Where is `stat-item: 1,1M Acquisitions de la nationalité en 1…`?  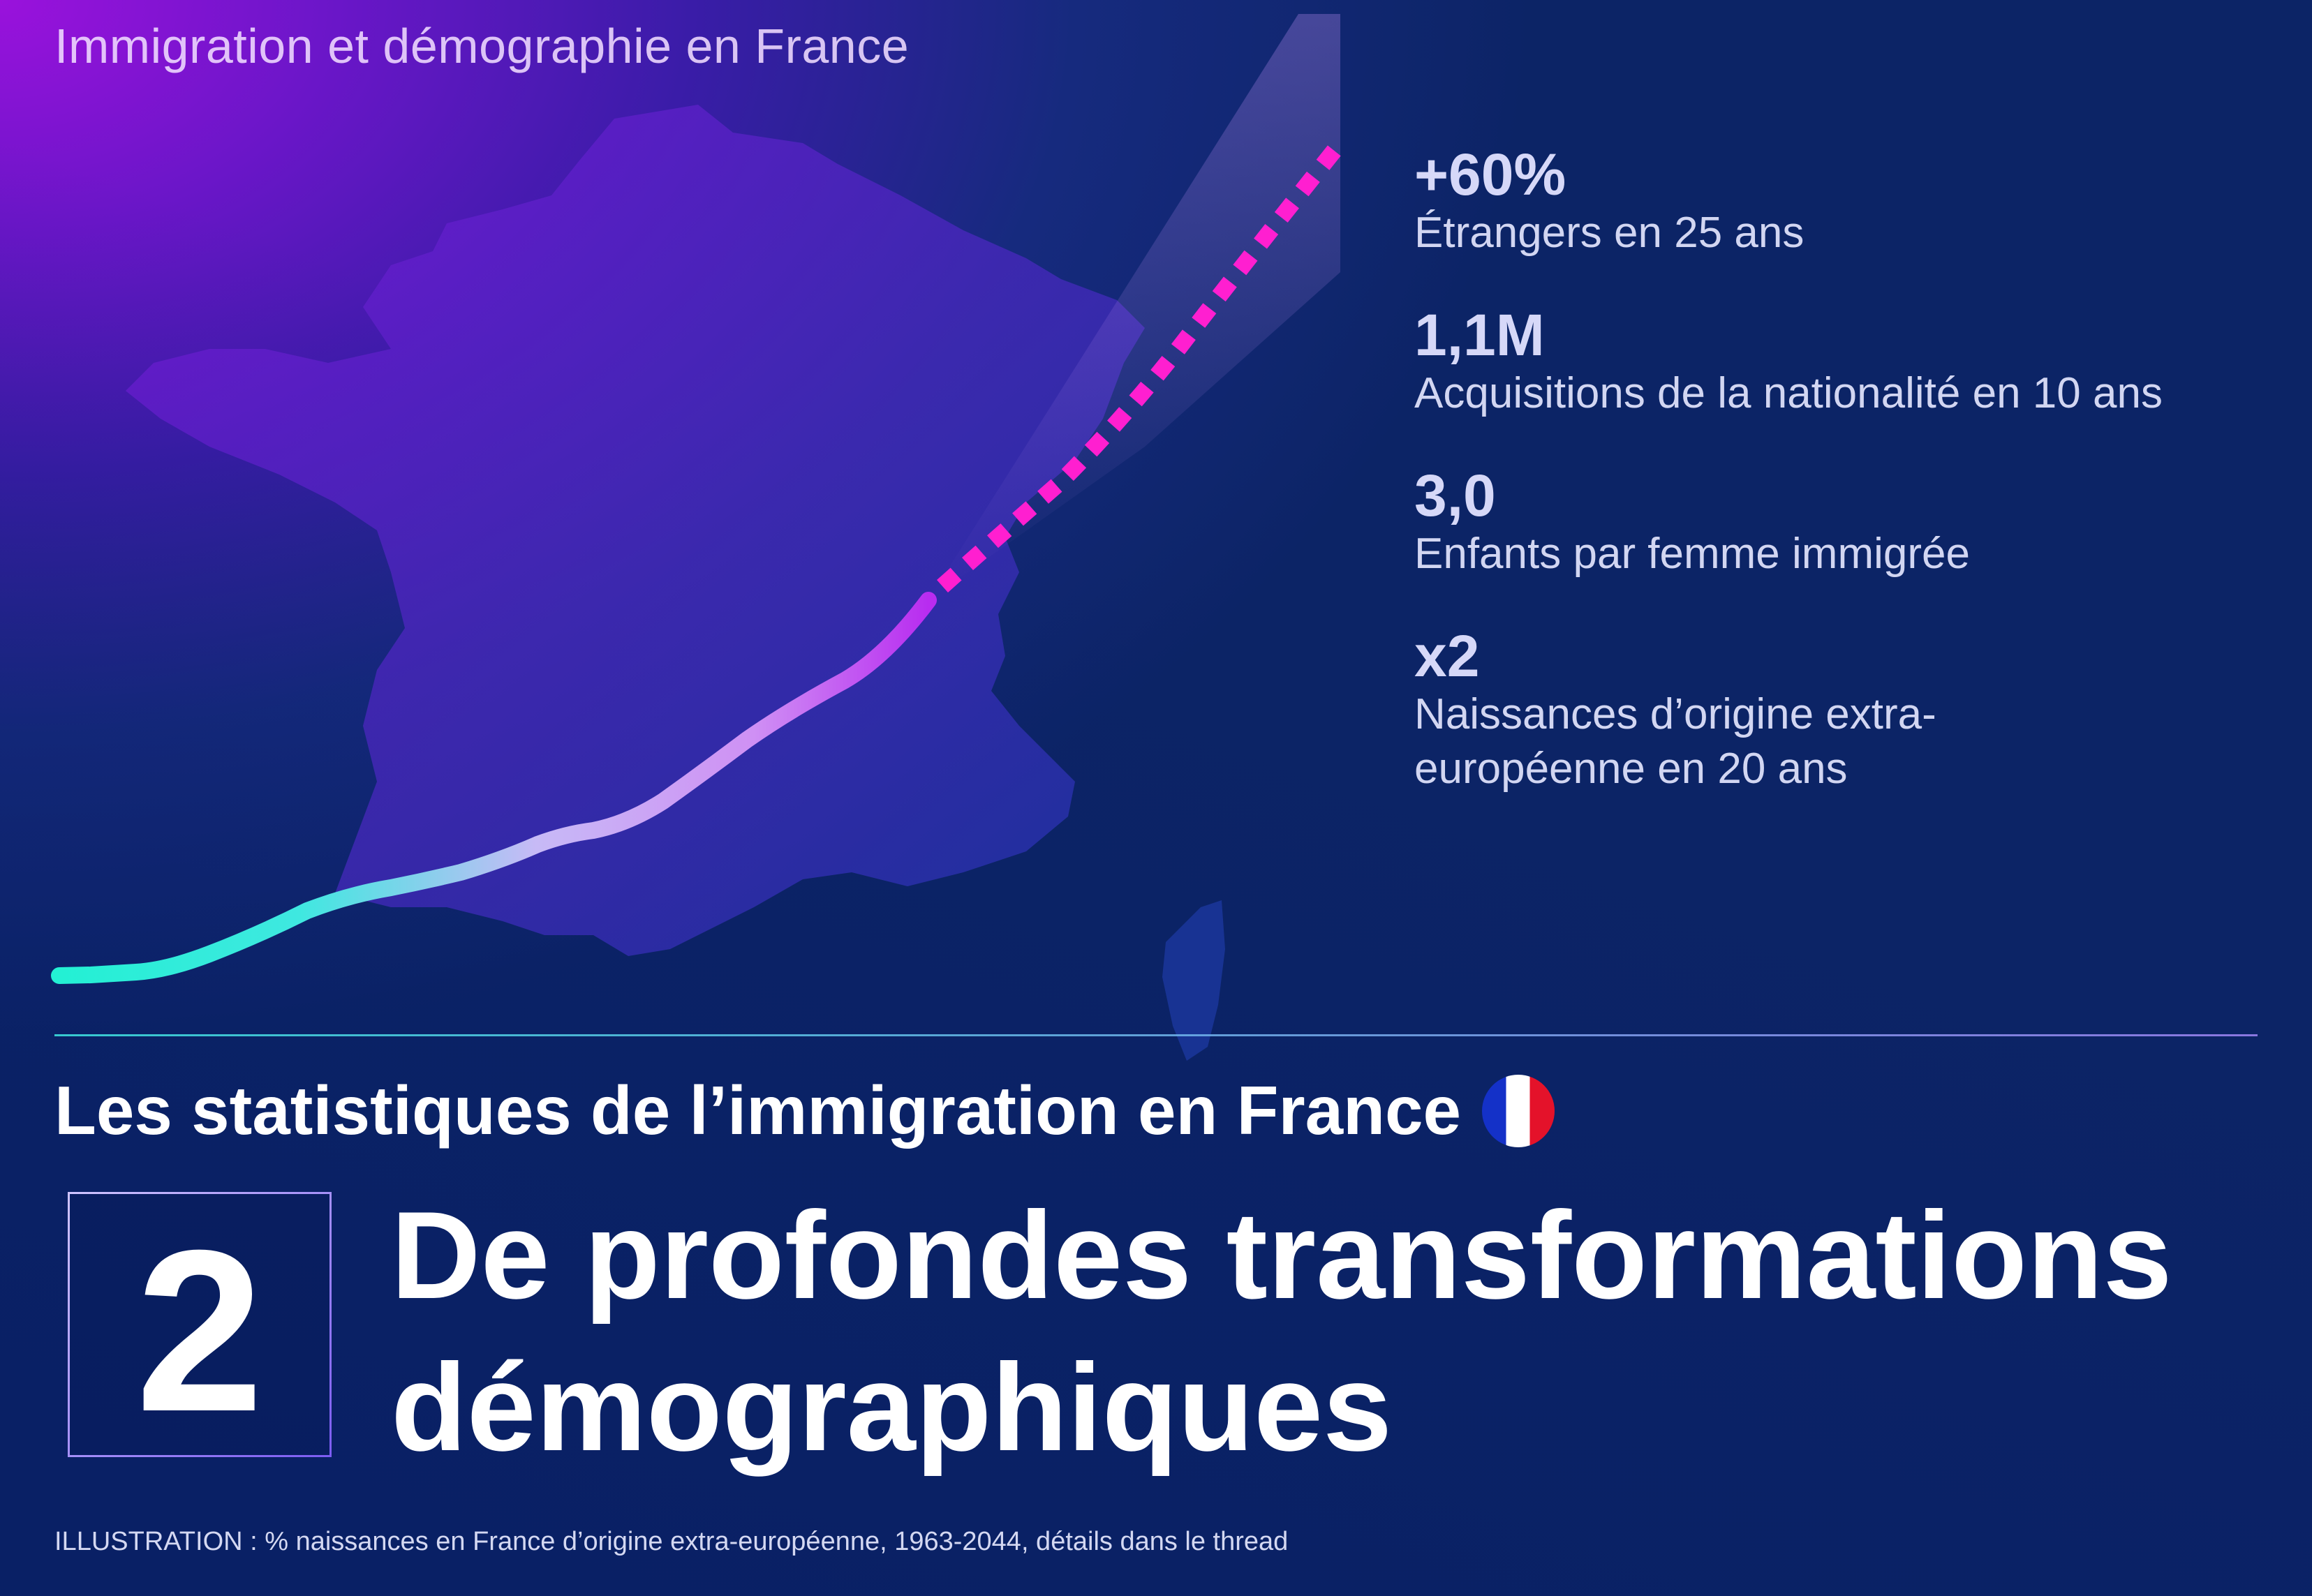 stat-item: 1,1M Acquisitions de la nationalité en 1… is located at coordinates (1847, 362).